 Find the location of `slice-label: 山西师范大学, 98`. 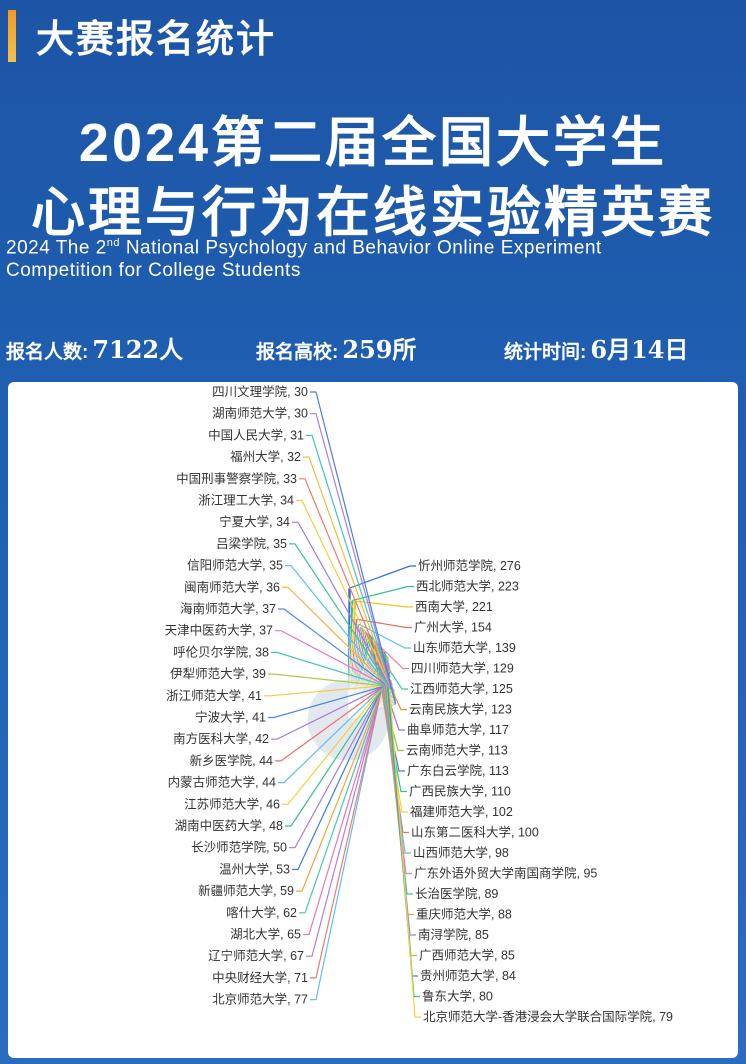

slice-label: 山西师范大学, 98 is located at coordinates (461, 852).